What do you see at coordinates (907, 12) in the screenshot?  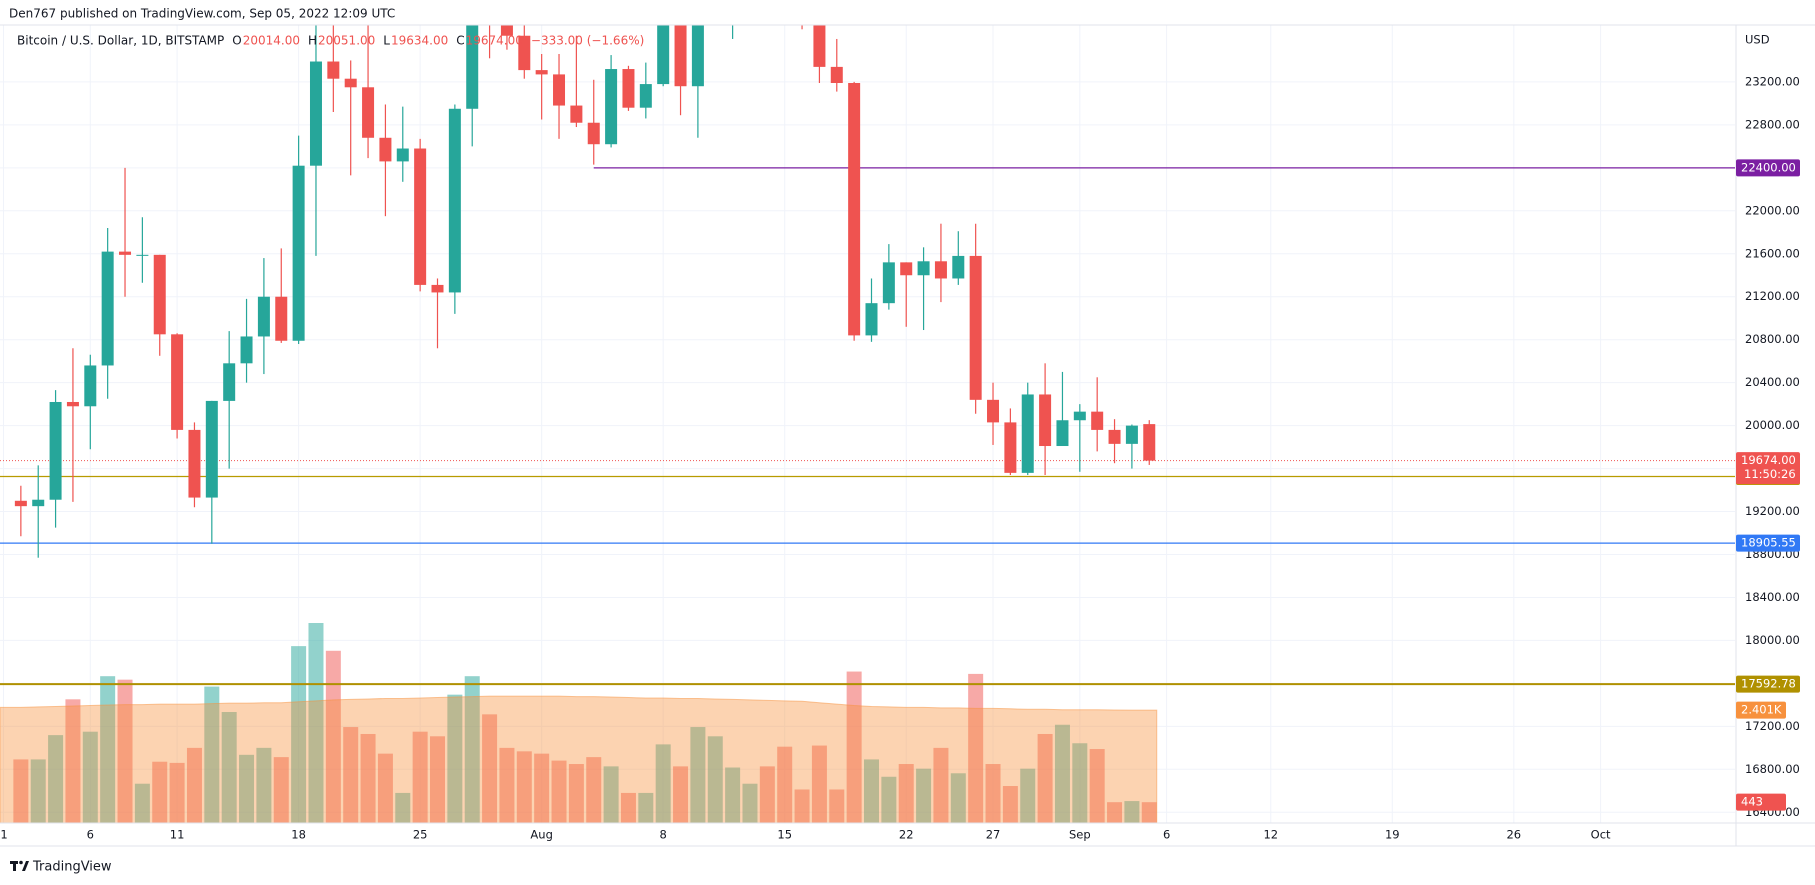 I see `header-bar` at bounding box center [907, 12].